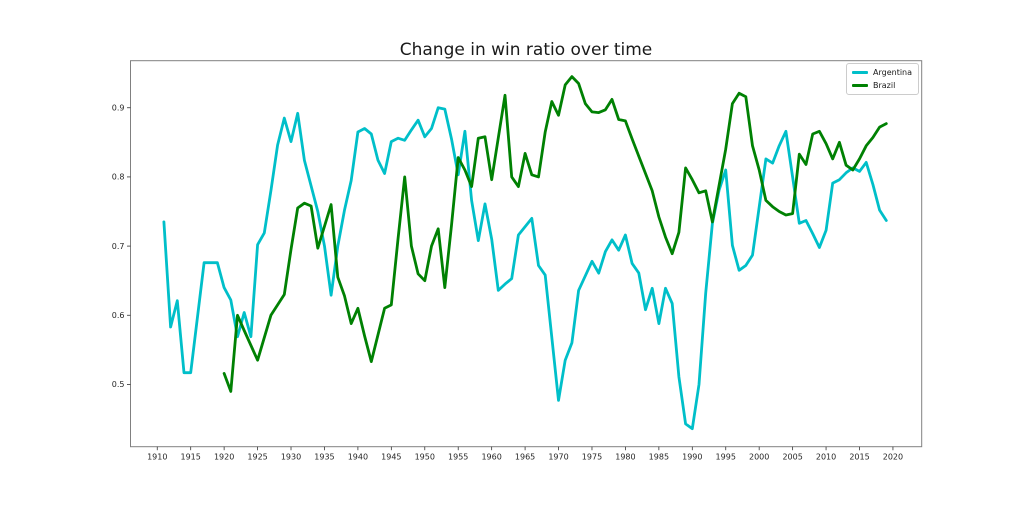 Image resolution: width=1024 pixels, height=512 pixels. Describe the element at coordinates (425, 457) in the screenshot. I see `x-tick-label-1950: 1950` at that location.